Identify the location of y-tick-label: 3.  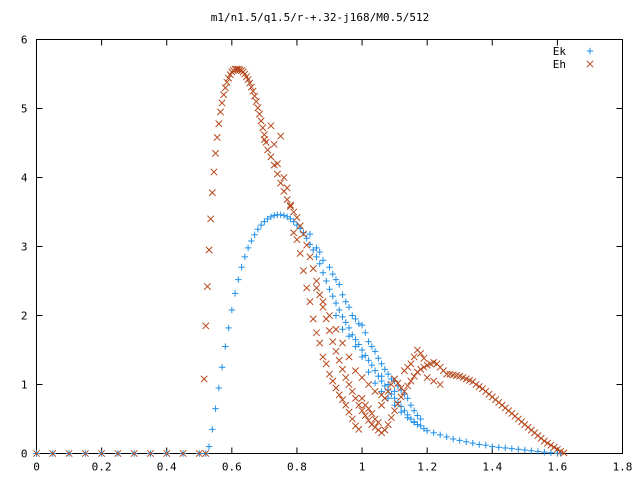
(24, 247).